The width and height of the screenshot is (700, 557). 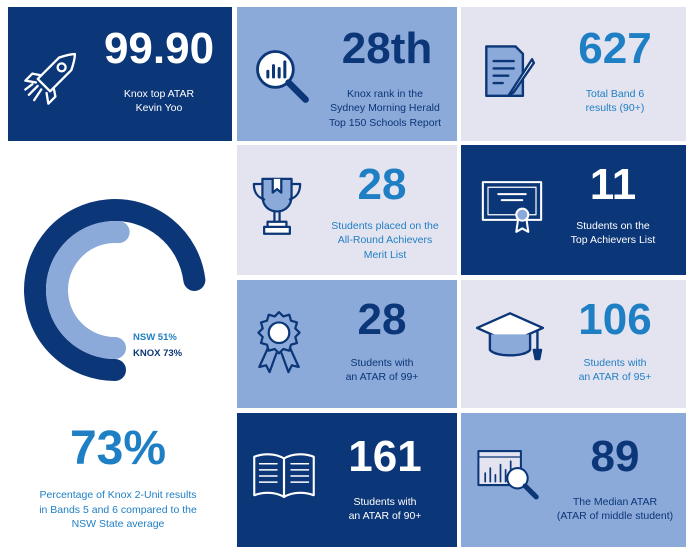 What do you see at coordinates (159, 48) in the screenshot?
I see `atar-number: 99.90` at bounding box center [159, 48].